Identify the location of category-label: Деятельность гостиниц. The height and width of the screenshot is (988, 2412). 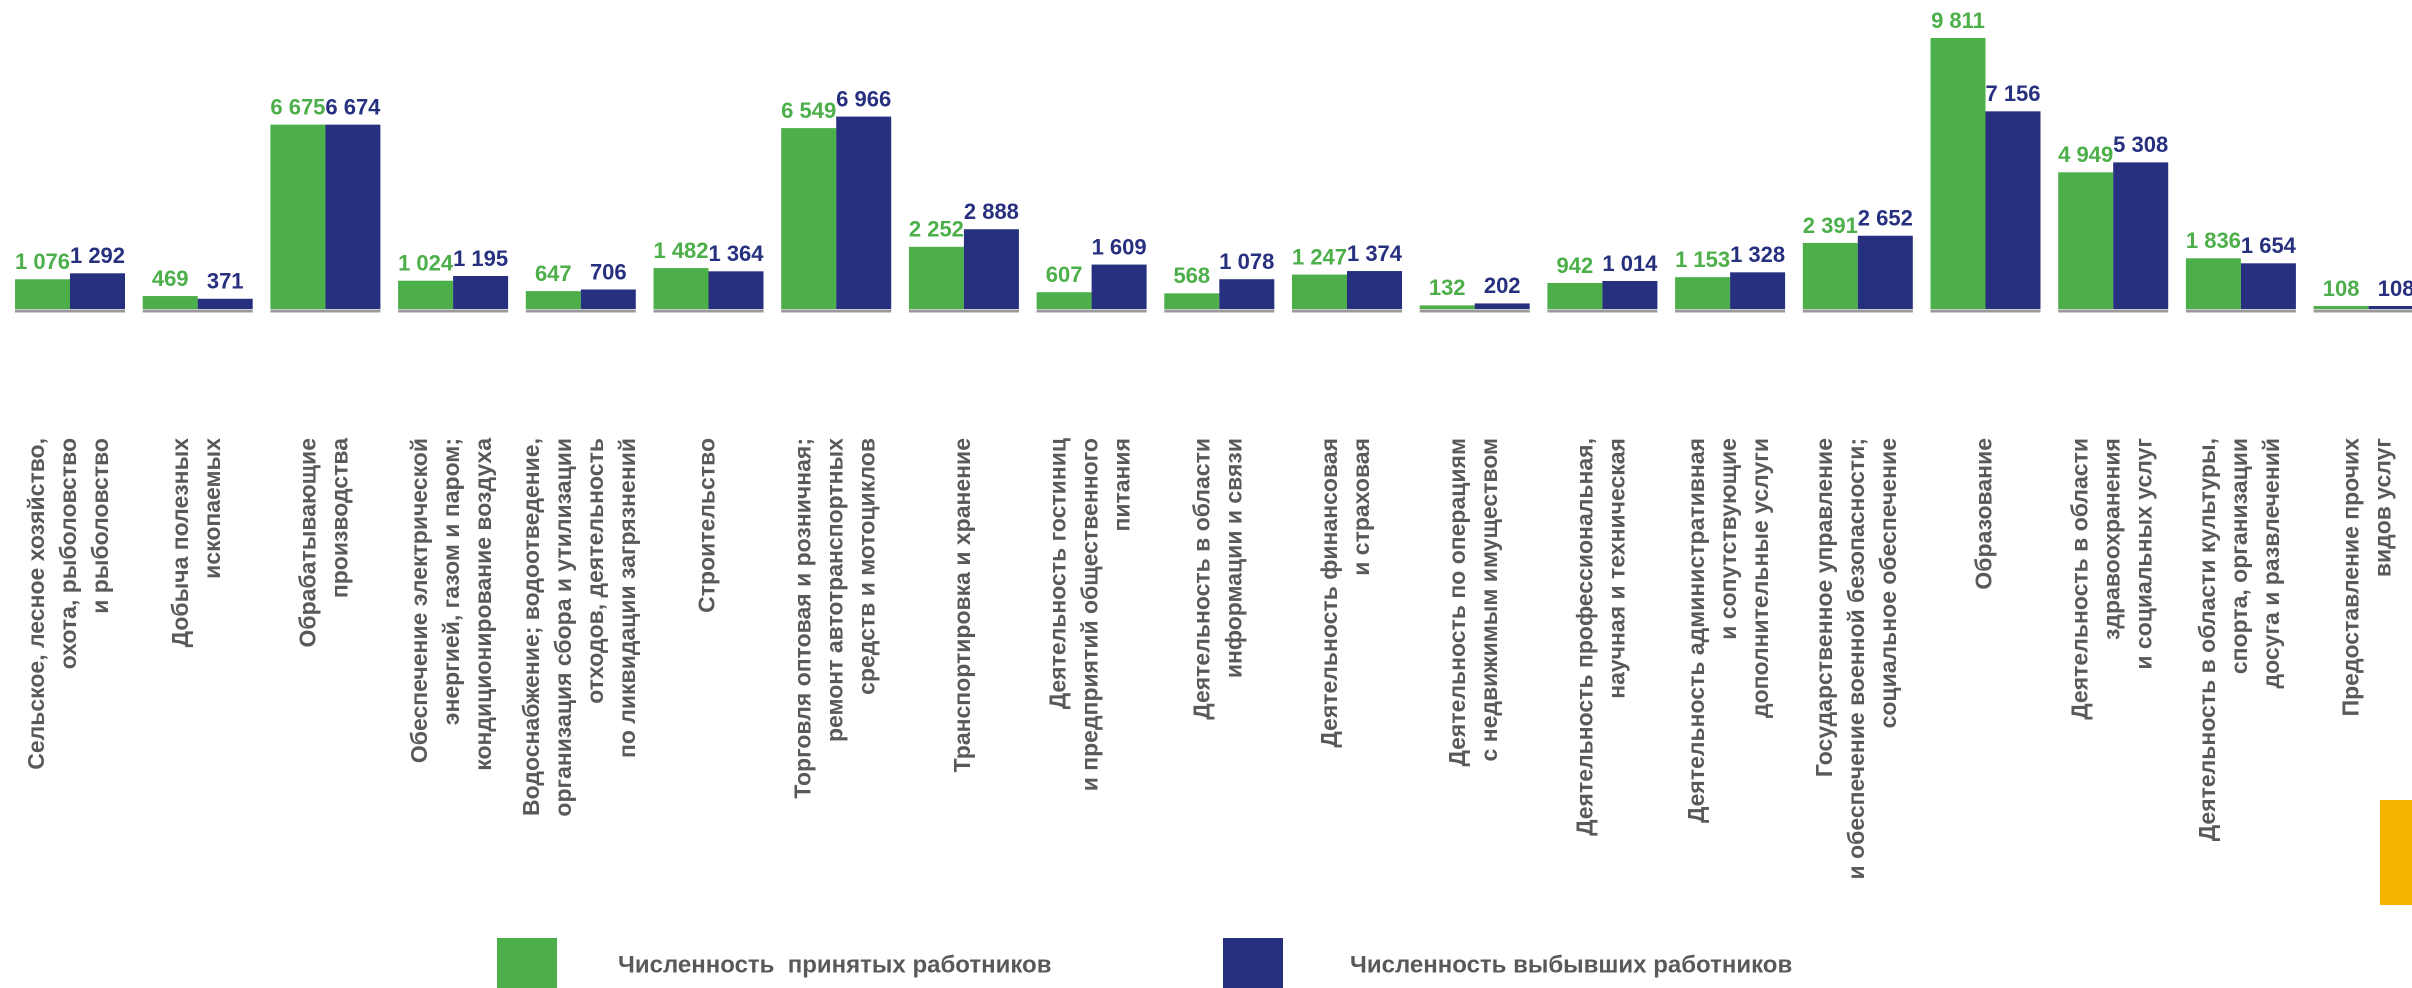
(1058, 573).